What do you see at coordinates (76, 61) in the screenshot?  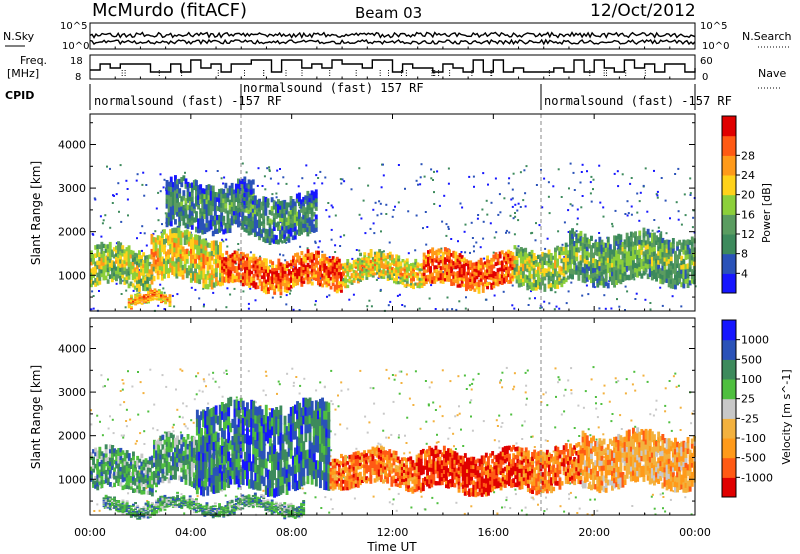 I see `freq-tick-top: 18` at bounding box center [76, 61].